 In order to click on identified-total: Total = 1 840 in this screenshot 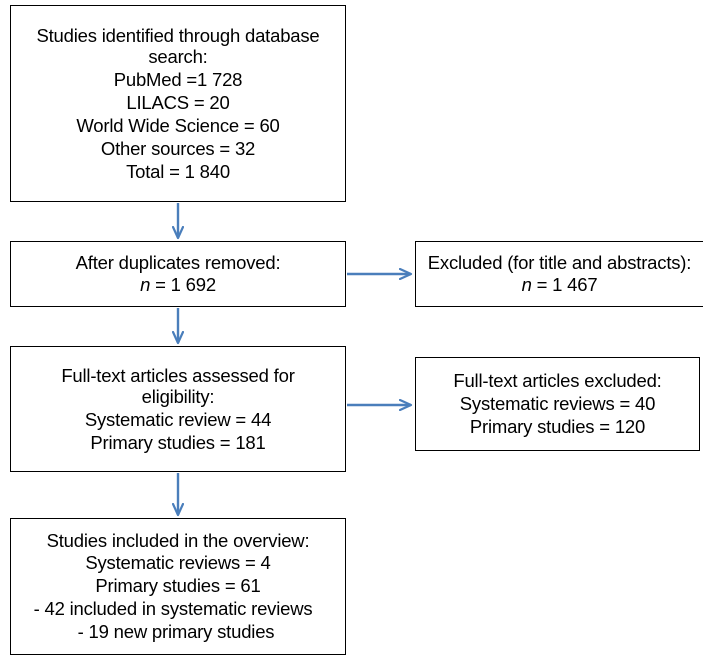, I will do `click(178, 171)`.